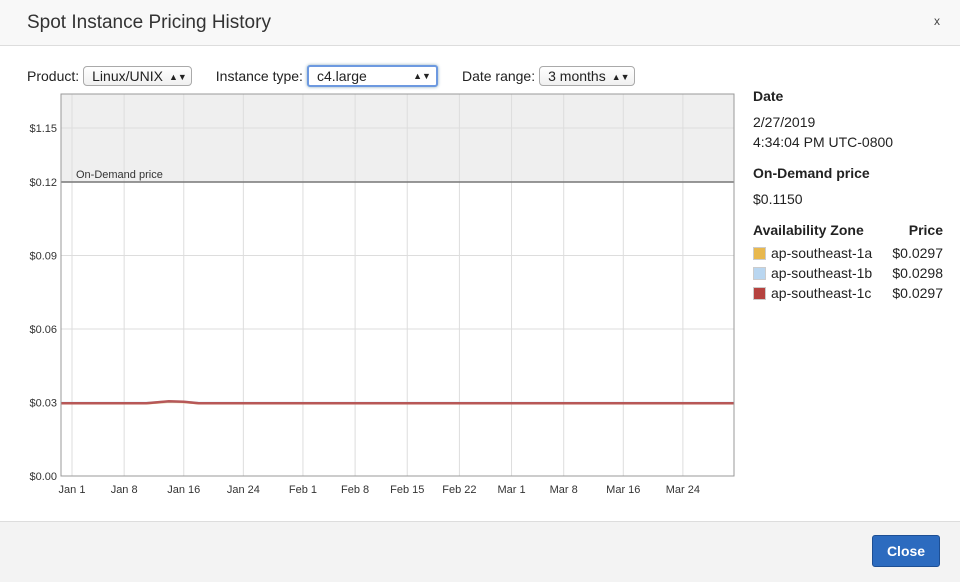 The width and height of the screenshot is (960, 582). Describe the element at coordinates (906, 551) in the screenshot. I see `close-button: Close` at that location.